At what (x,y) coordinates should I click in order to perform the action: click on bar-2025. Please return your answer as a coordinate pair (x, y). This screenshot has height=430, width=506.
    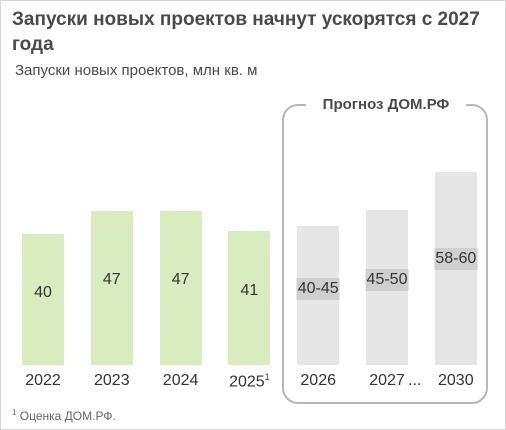
    Looking at the image, I should click on (249, 297).